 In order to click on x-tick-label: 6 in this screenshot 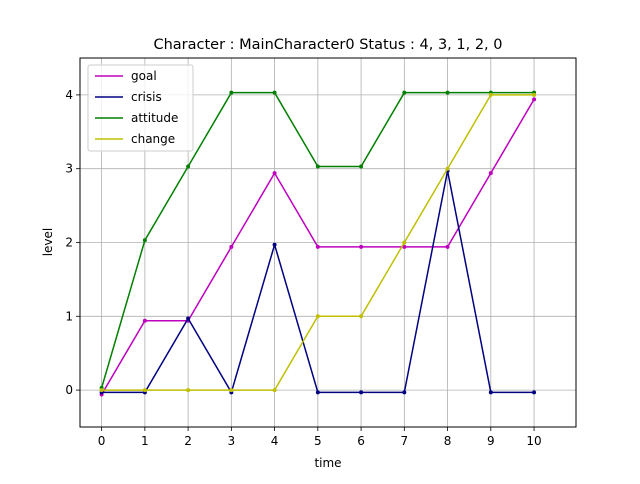, I will do `click(361, 441)`.